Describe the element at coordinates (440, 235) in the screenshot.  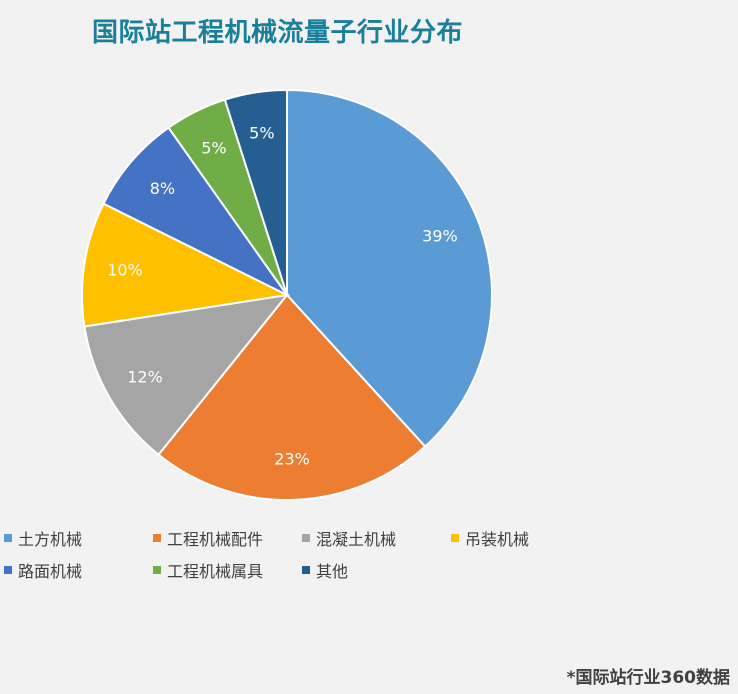
I see `slice-label-1: 39%` at that location.